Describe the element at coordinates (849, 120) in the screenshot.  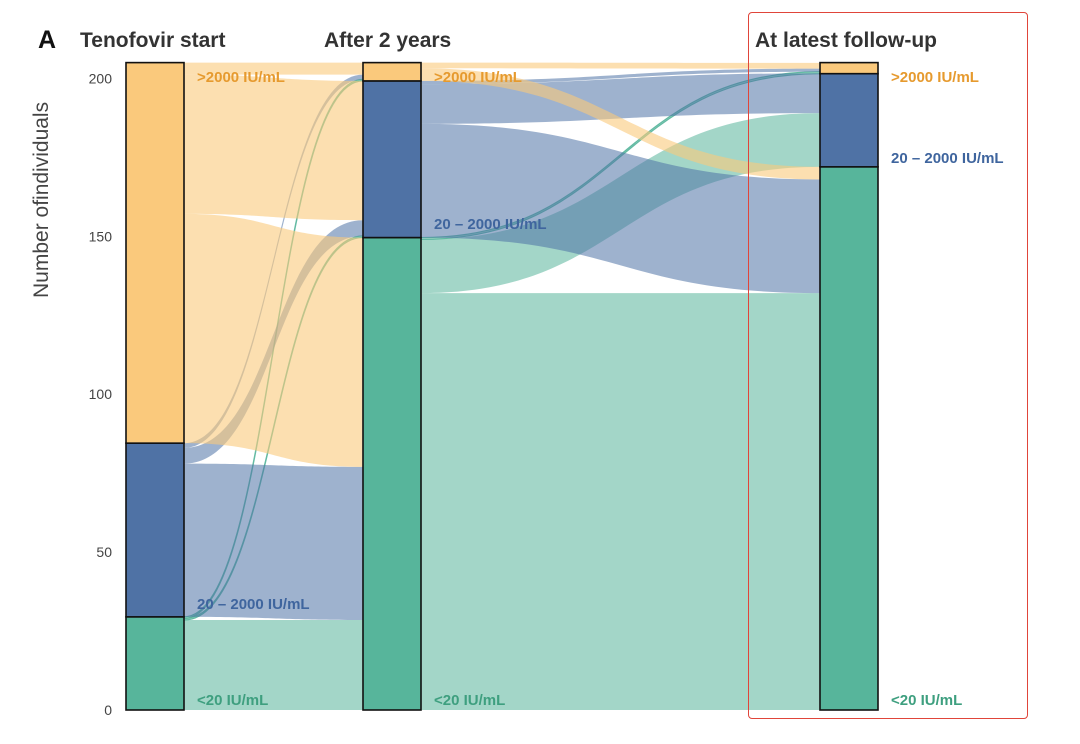
I see `node-2-mid` at that location.